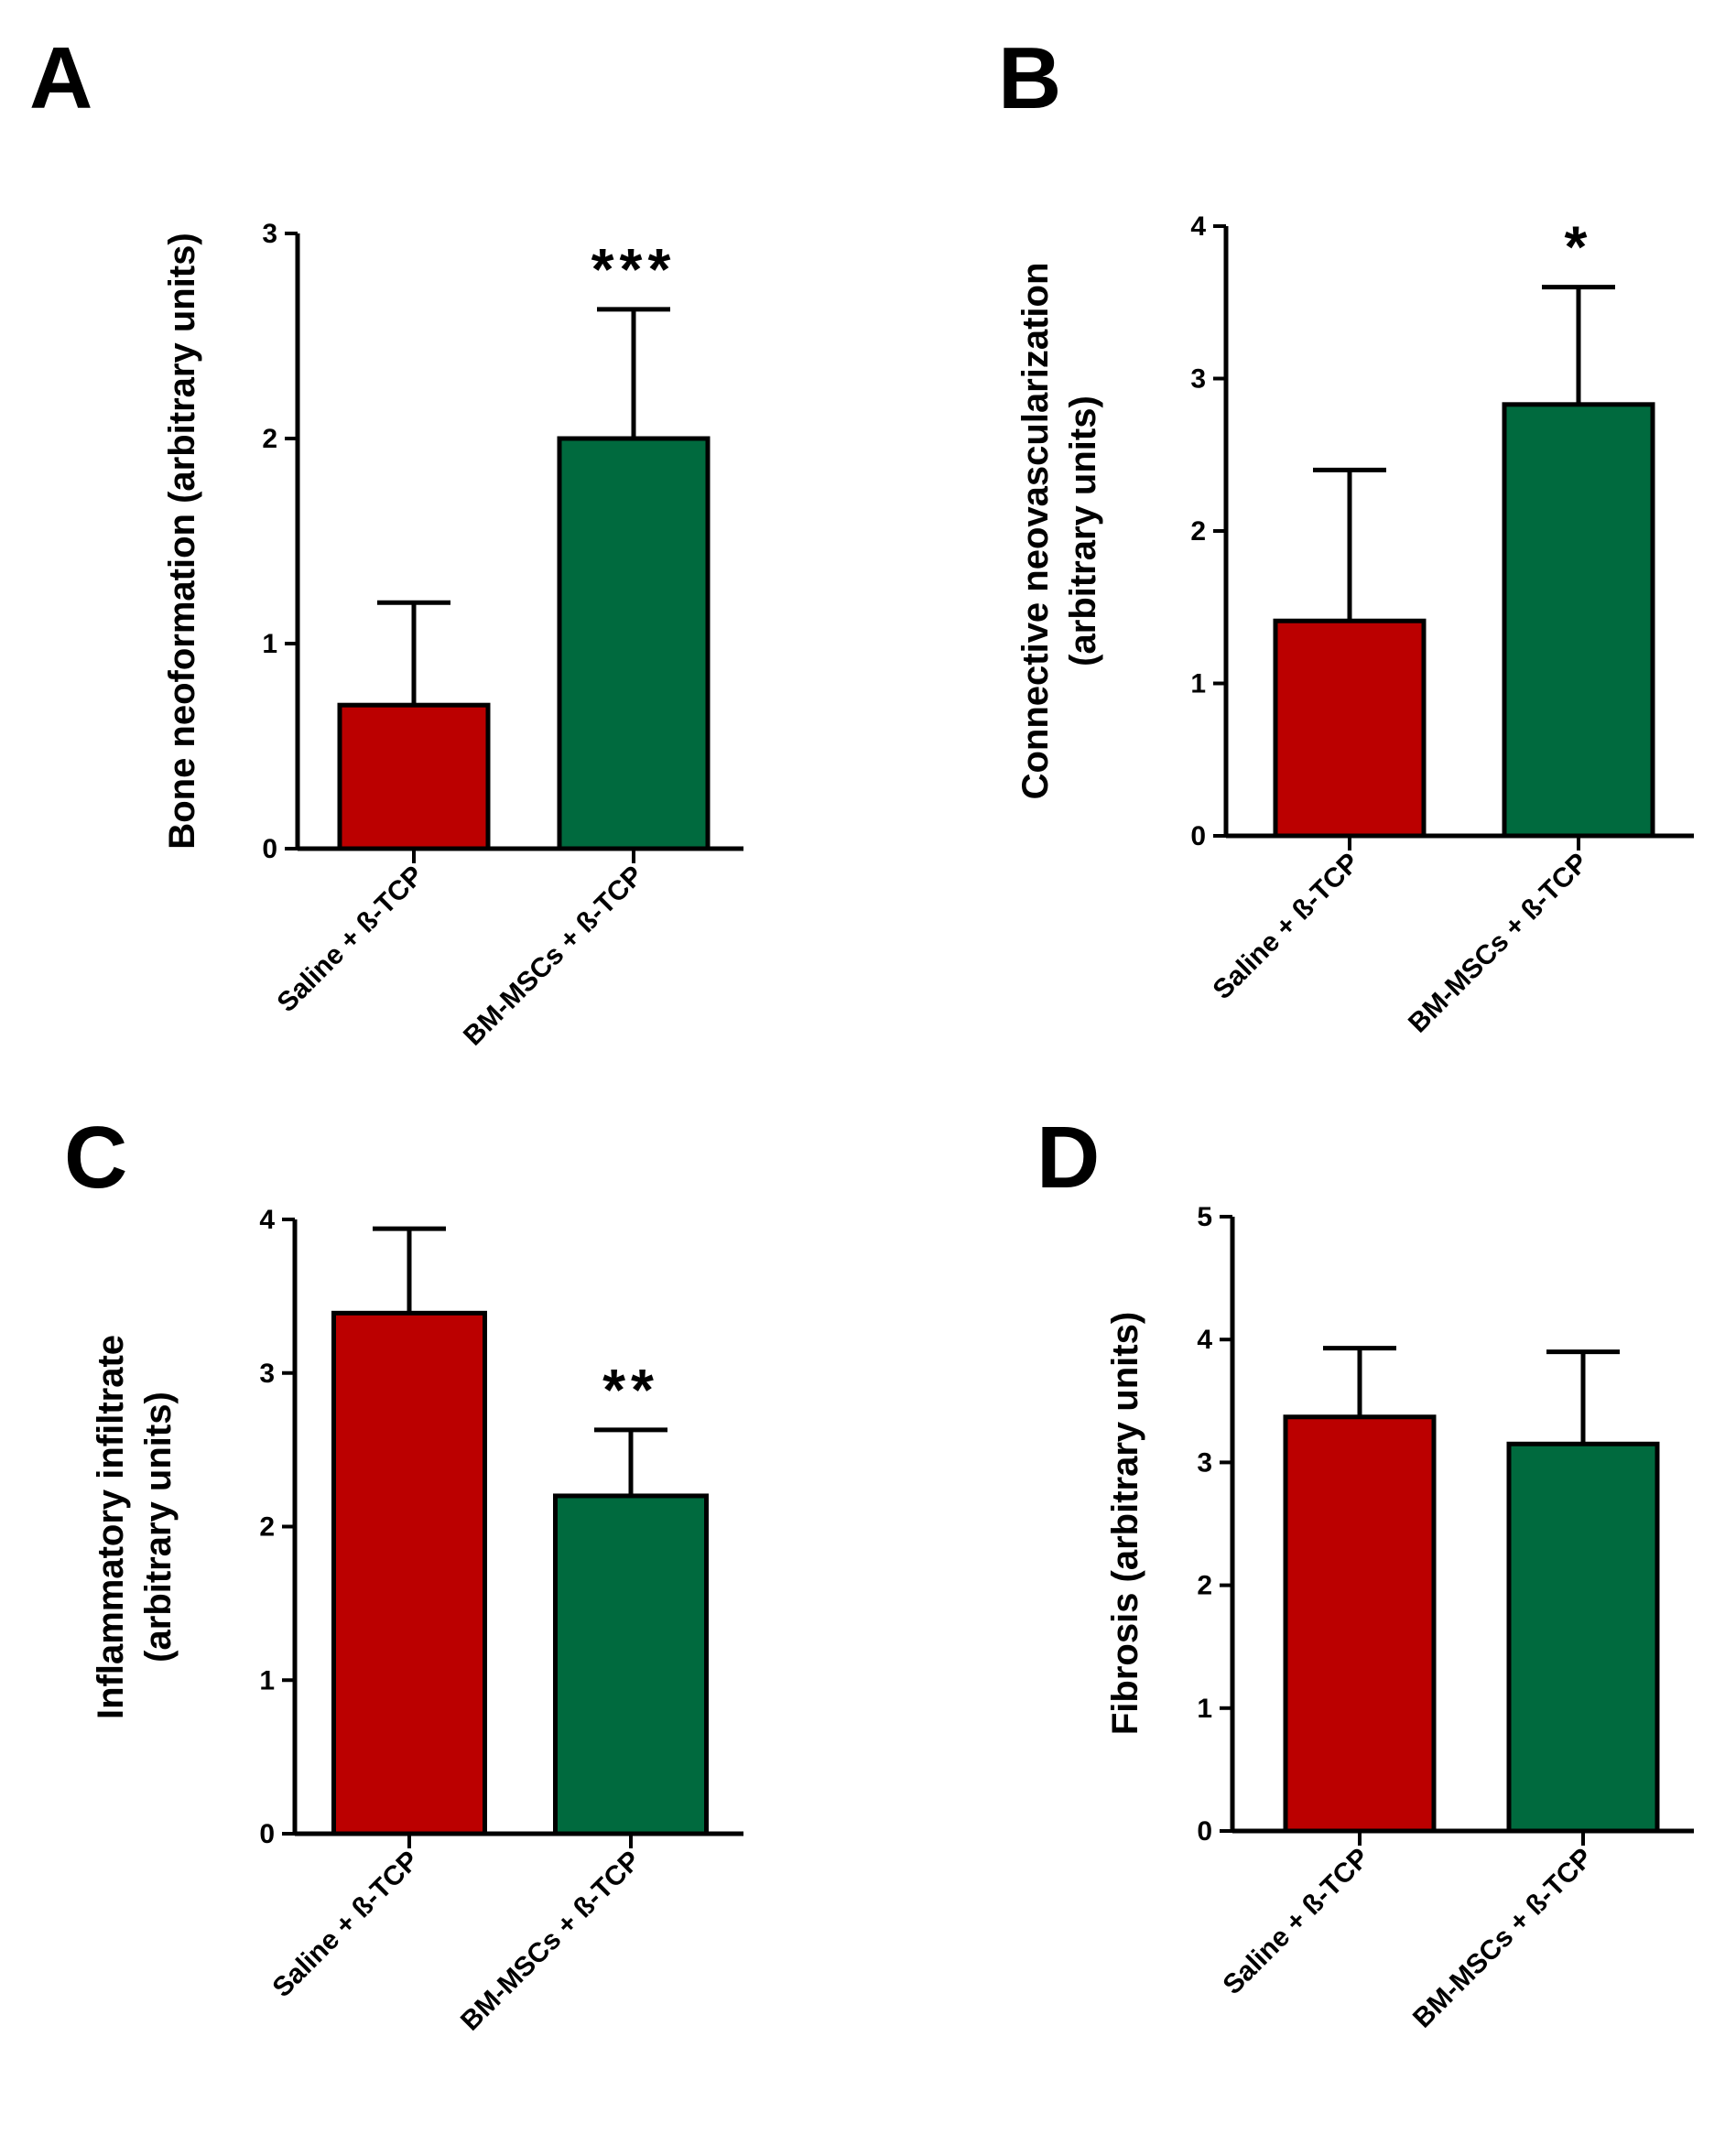 Image resolution: width=1736 pixels, height=2134 pixels. What do you see at coordinates (1205, 1217) in the screenshot?
I see `y-tick-label-5: 5` at bounding box center [1205, 1217].